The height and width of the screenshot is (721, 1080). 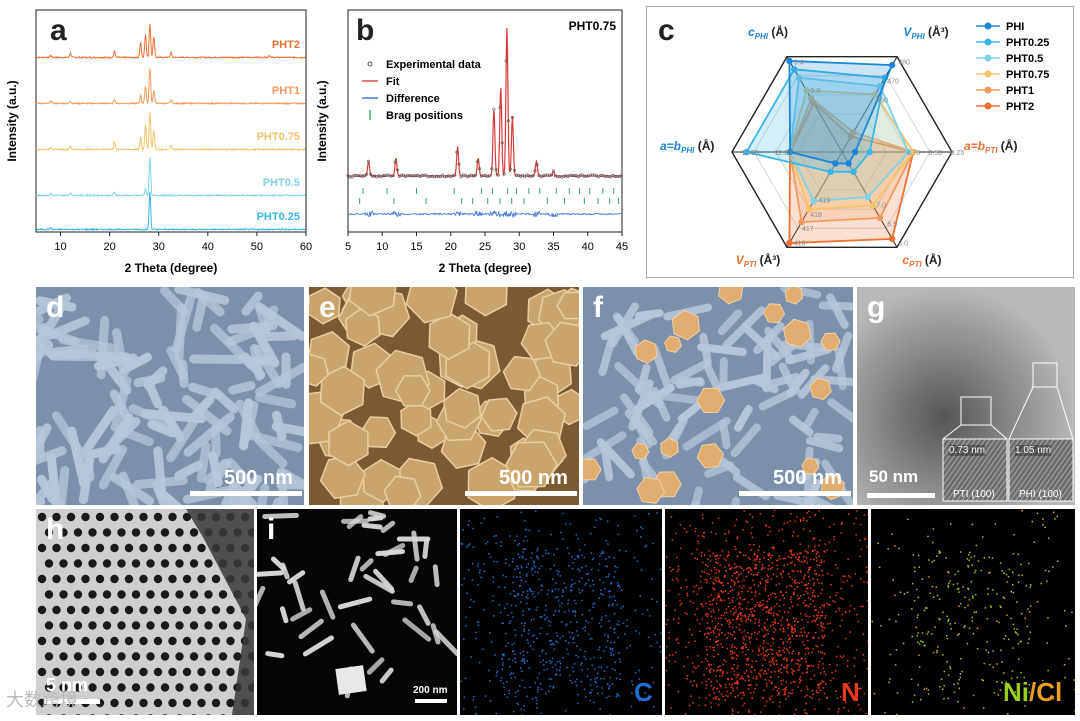 What do you see at coordinates (58, 30) in the screenshot?
I see `panel-a-label: a` at bounding box center [58, 30].